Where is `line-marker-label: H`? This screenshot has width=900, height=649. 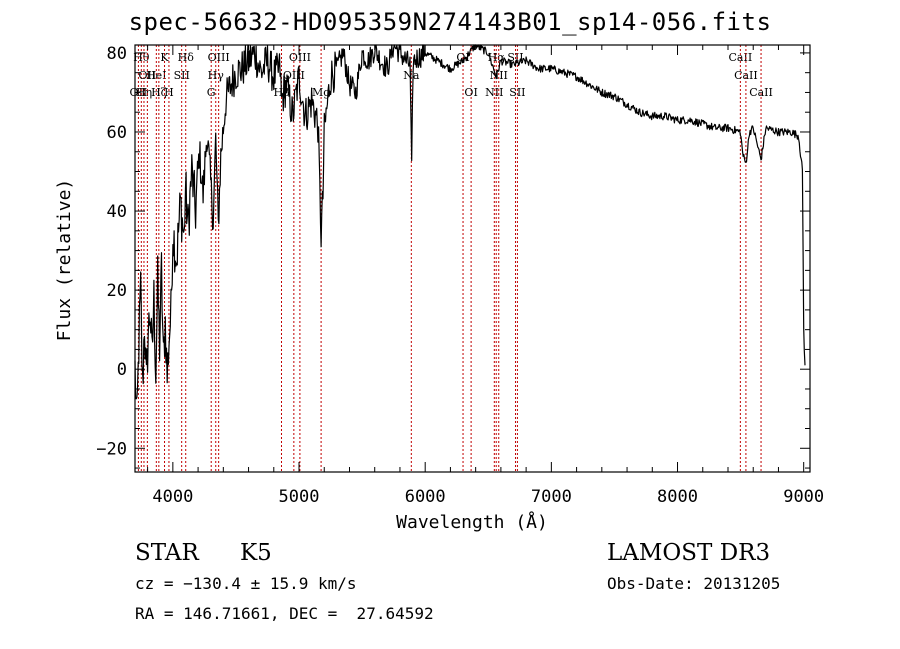
line-marker-label: H is located at coordinates (169, 92).